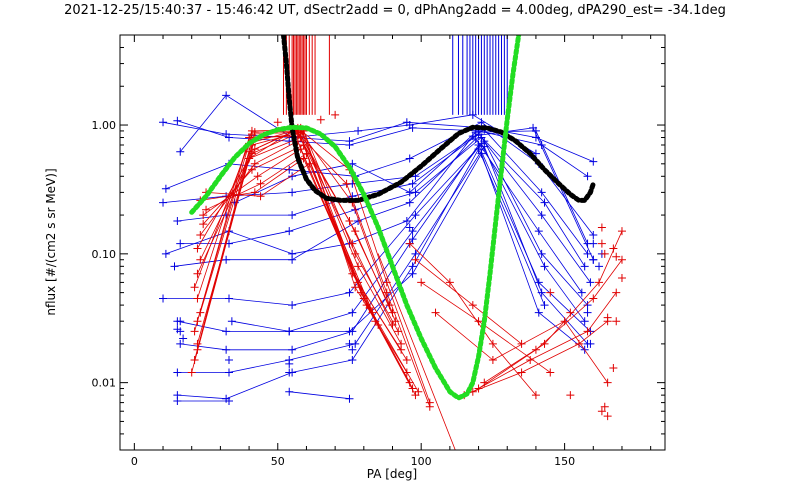 The height and width of the screenshot is (500, 800). Describe the element at coordinates (104, 383) in the screenshot. I see `y-tick-label: 0.01` at that location.